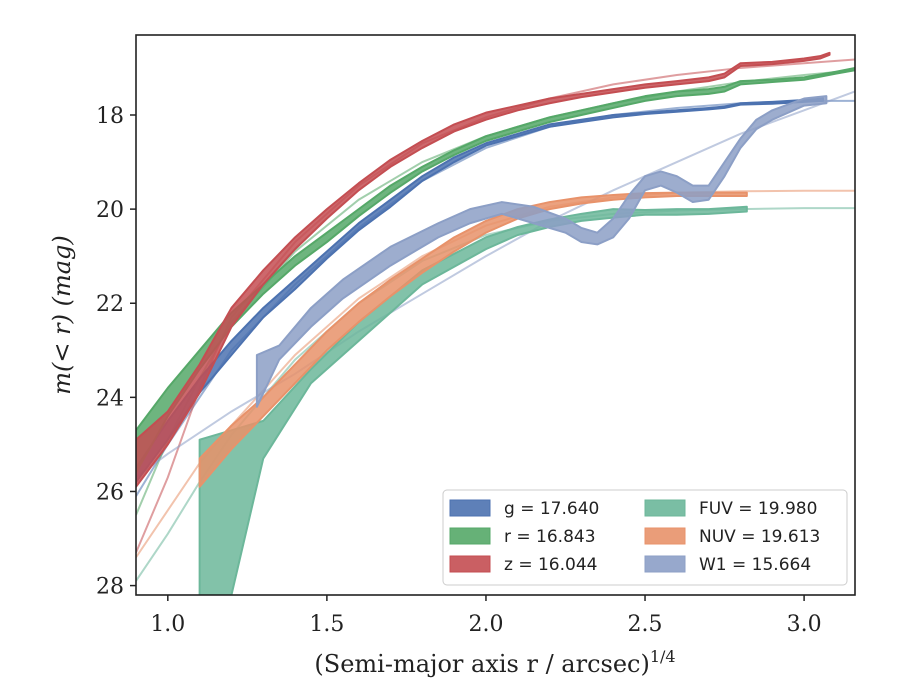 The image size is (900, 700). Describe the element at coordinates (110, 492) in the screenshot. I see `y-tick-label: 26` at that location.